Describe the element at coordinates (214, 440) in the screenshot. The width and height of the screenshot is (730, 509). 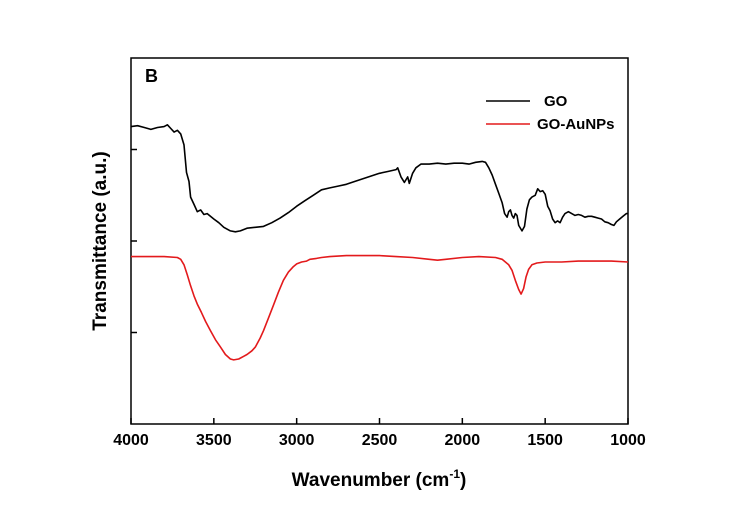
I see `x-tick-label-3500: 3500` at that location.